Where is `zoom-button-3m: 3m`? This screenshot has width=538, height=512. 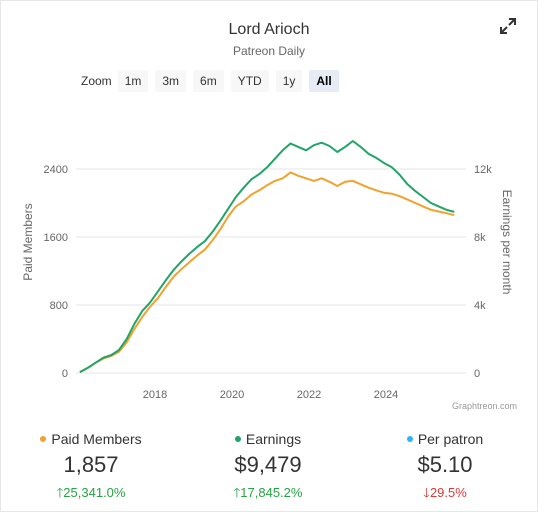
zoom-button-3m: 3m is located at coordinates (171, 81).